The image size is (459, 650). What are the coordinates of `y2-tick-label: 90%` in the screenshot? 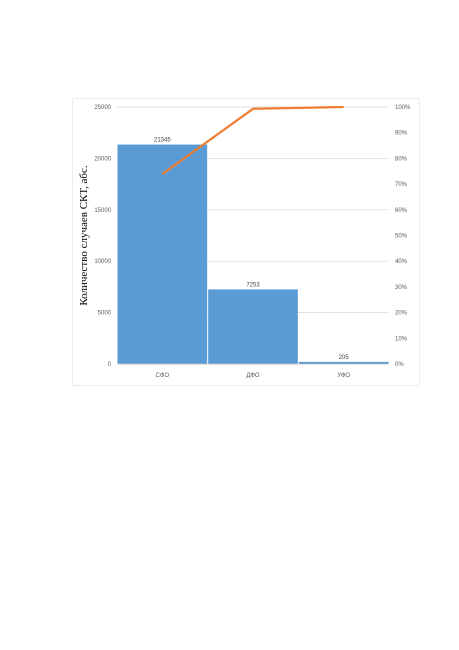 It's located at (401, 134).